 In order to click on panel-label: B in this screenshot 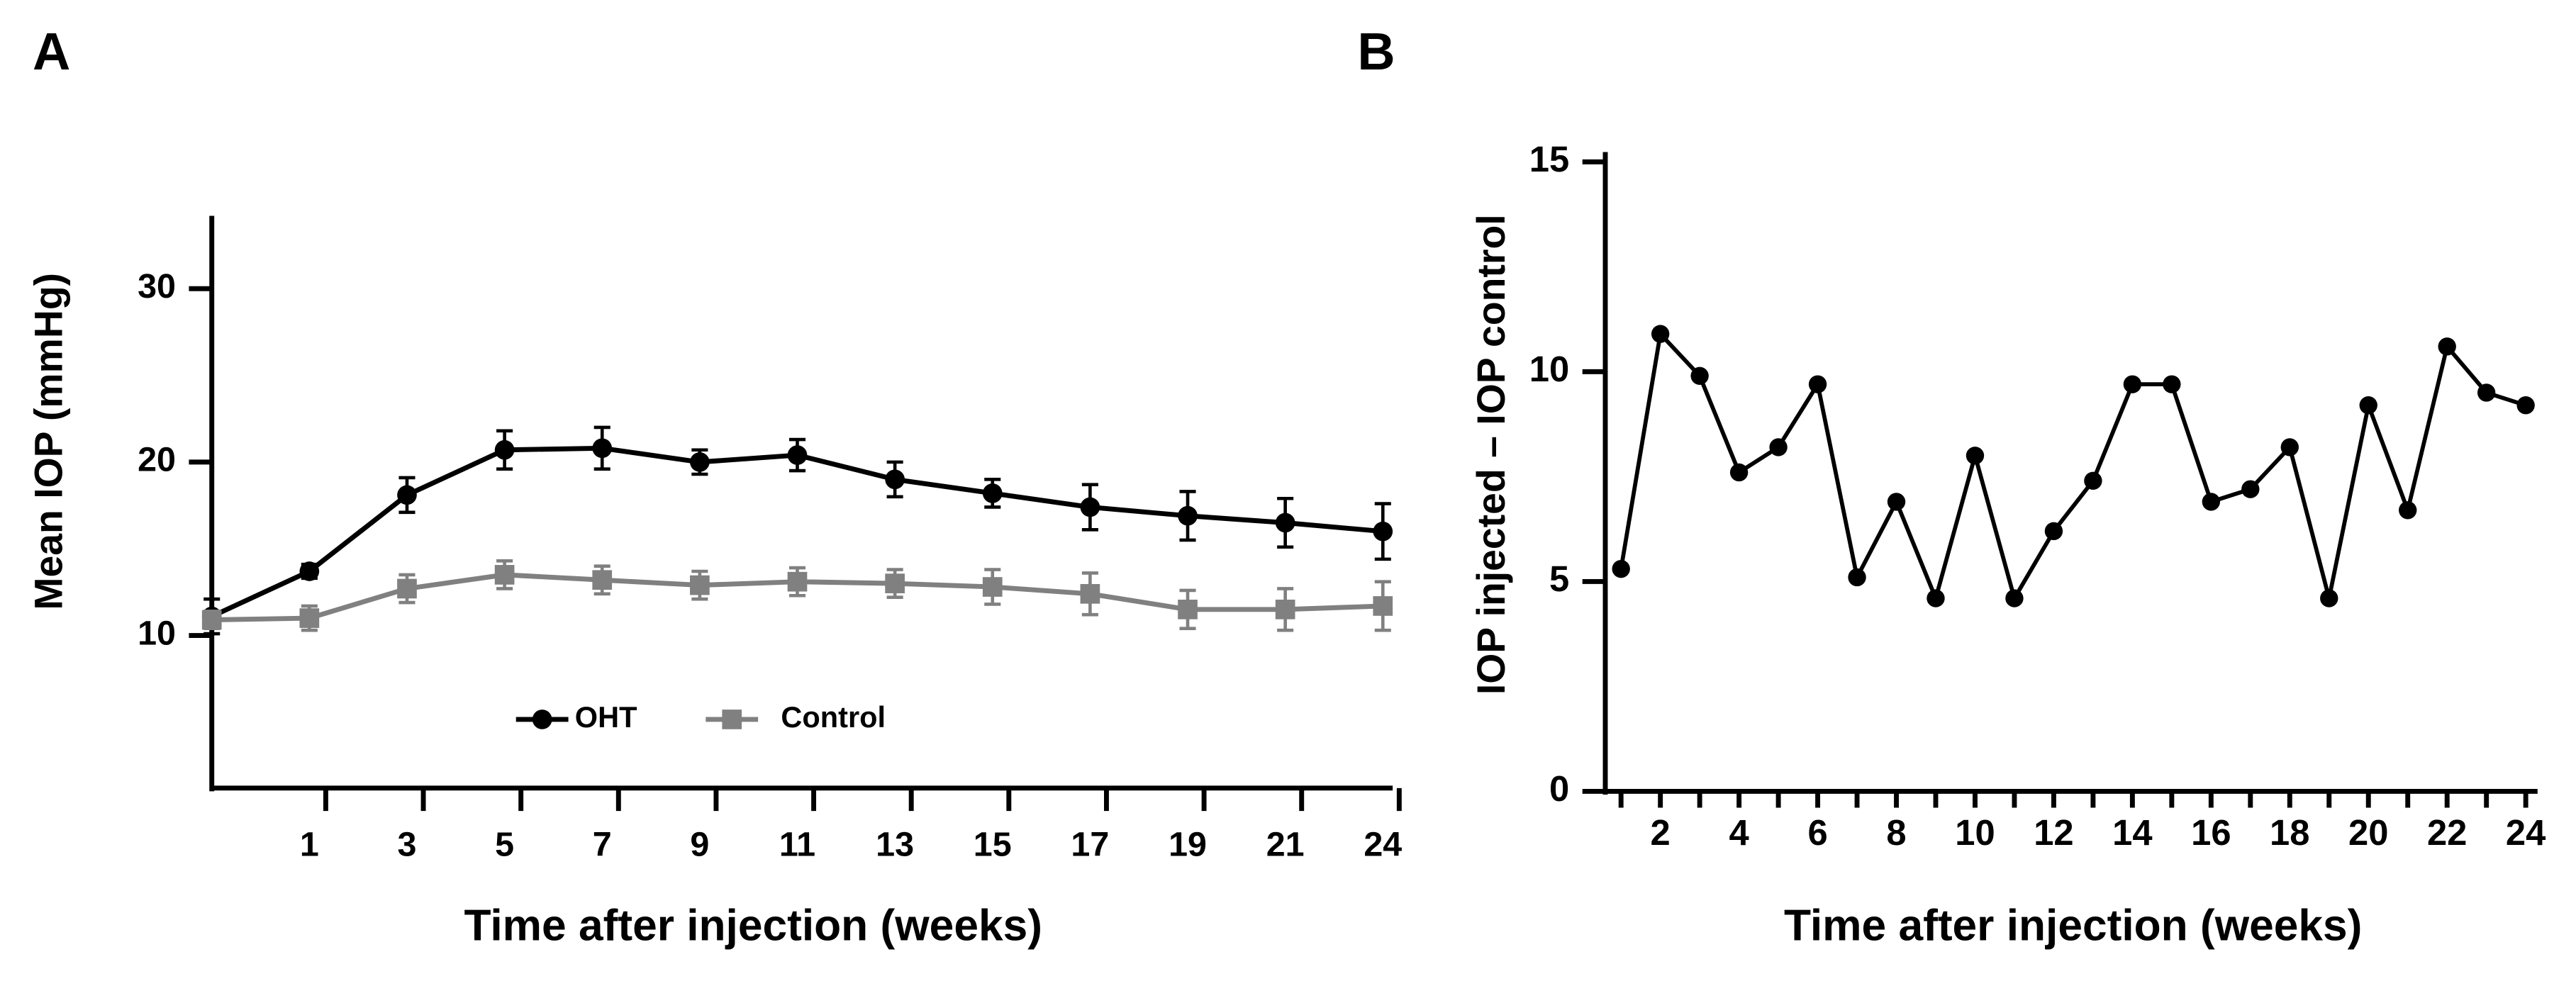, I will do `click(1376, 52)`.